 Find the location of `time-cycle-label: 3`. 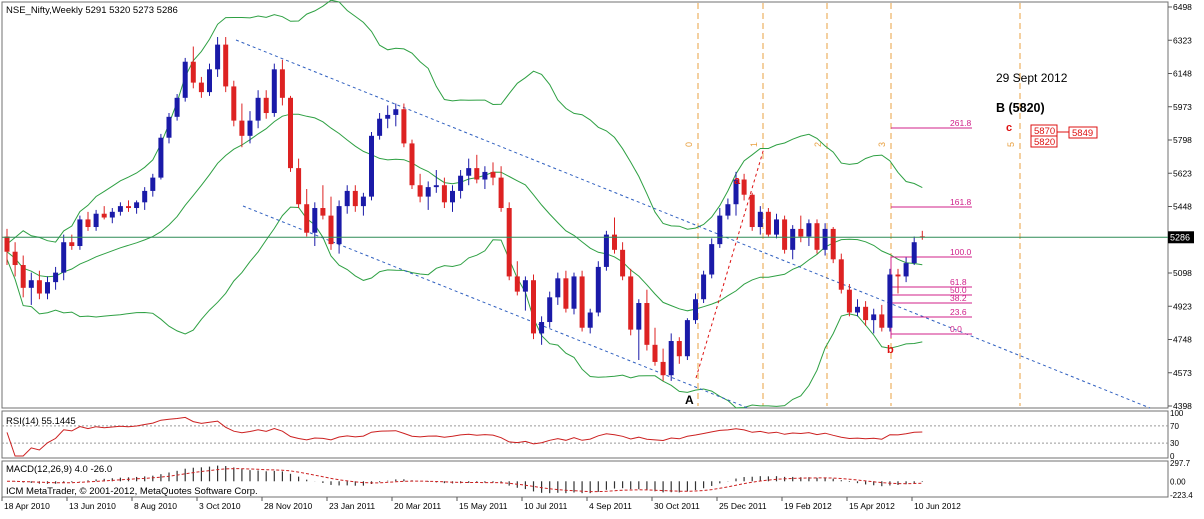

time-cycle-label: 3 is located at coordinates (882, 144).